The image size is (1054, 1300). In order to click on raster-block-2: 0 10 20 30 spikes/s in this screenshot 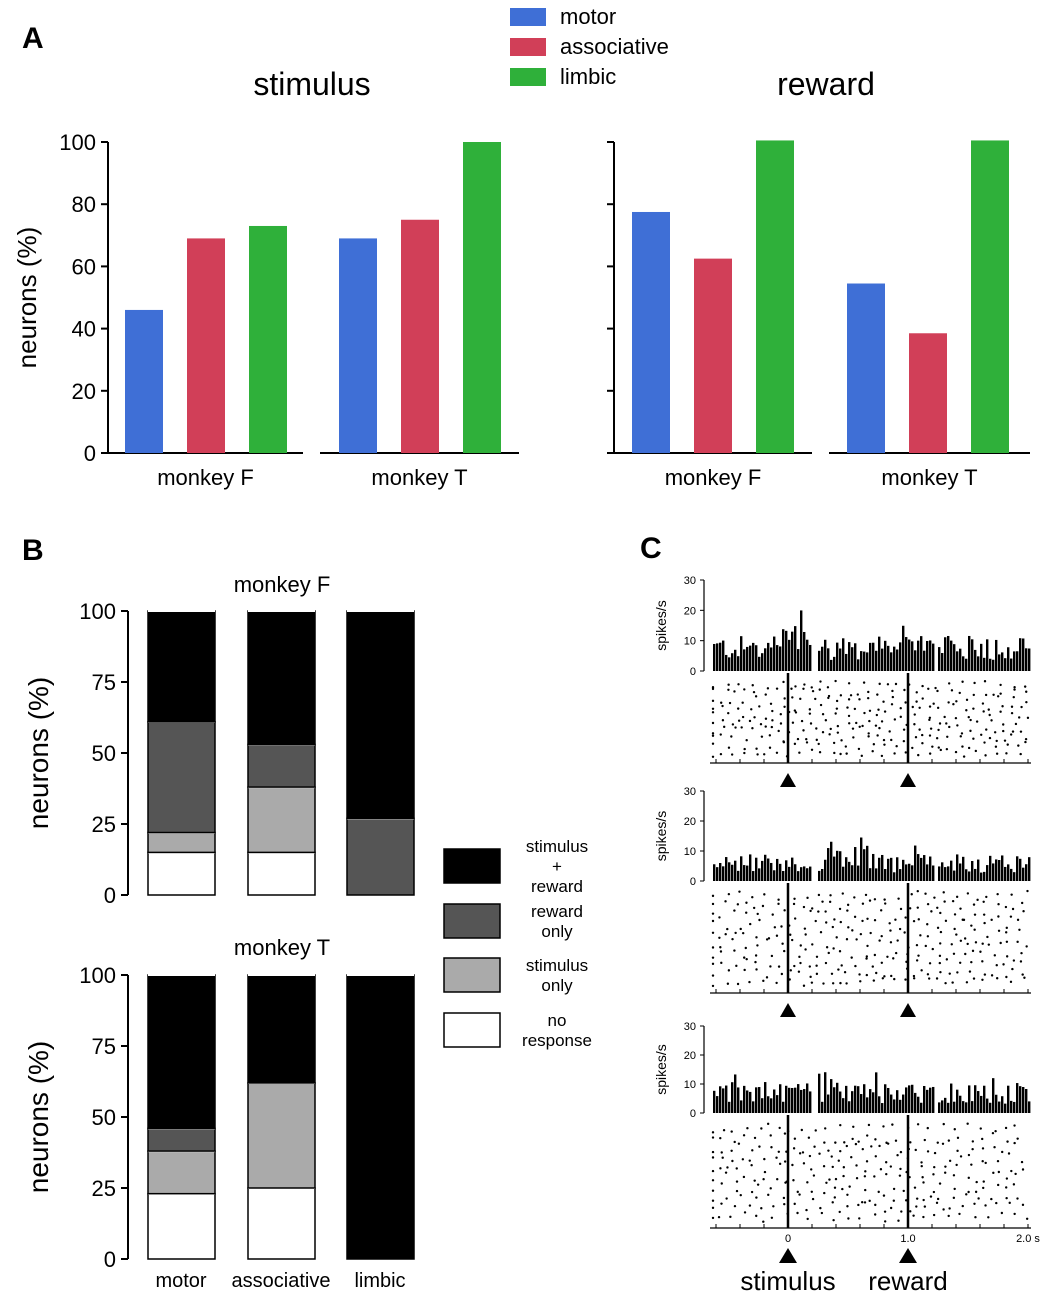, I will do `click(842, 901)`.